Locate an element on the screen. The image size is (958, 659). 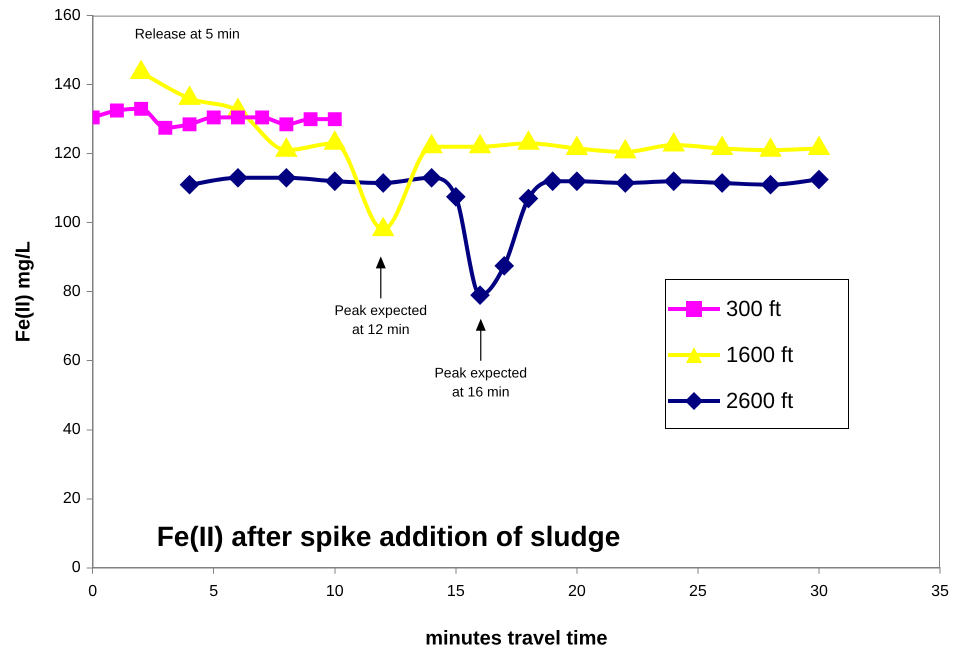
text: Fe(II) after spike addition of sludge is located at coordinates (388, 536).